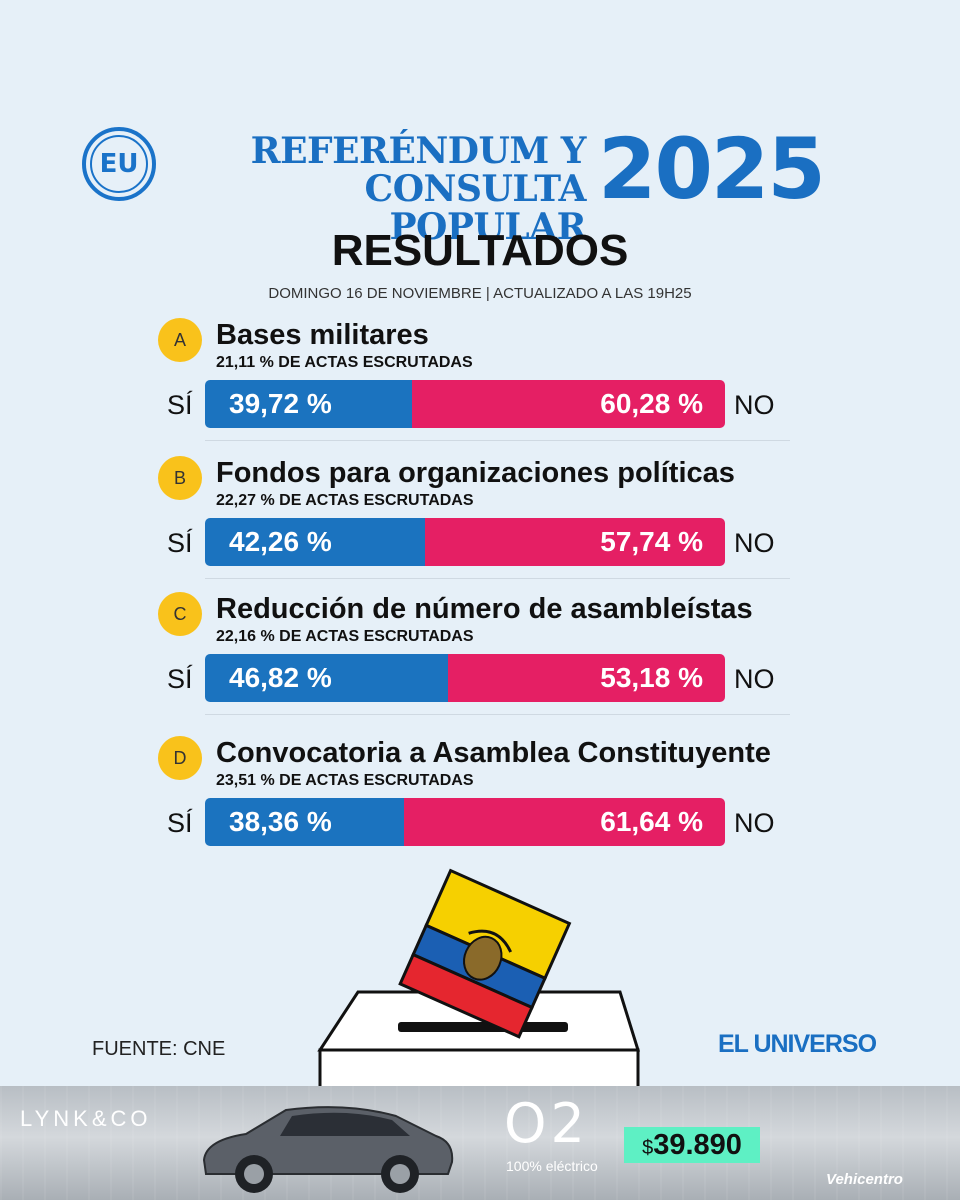  Describe the element at coordinates (328, 1149) in the screenshot. I see `car-image` at that location.